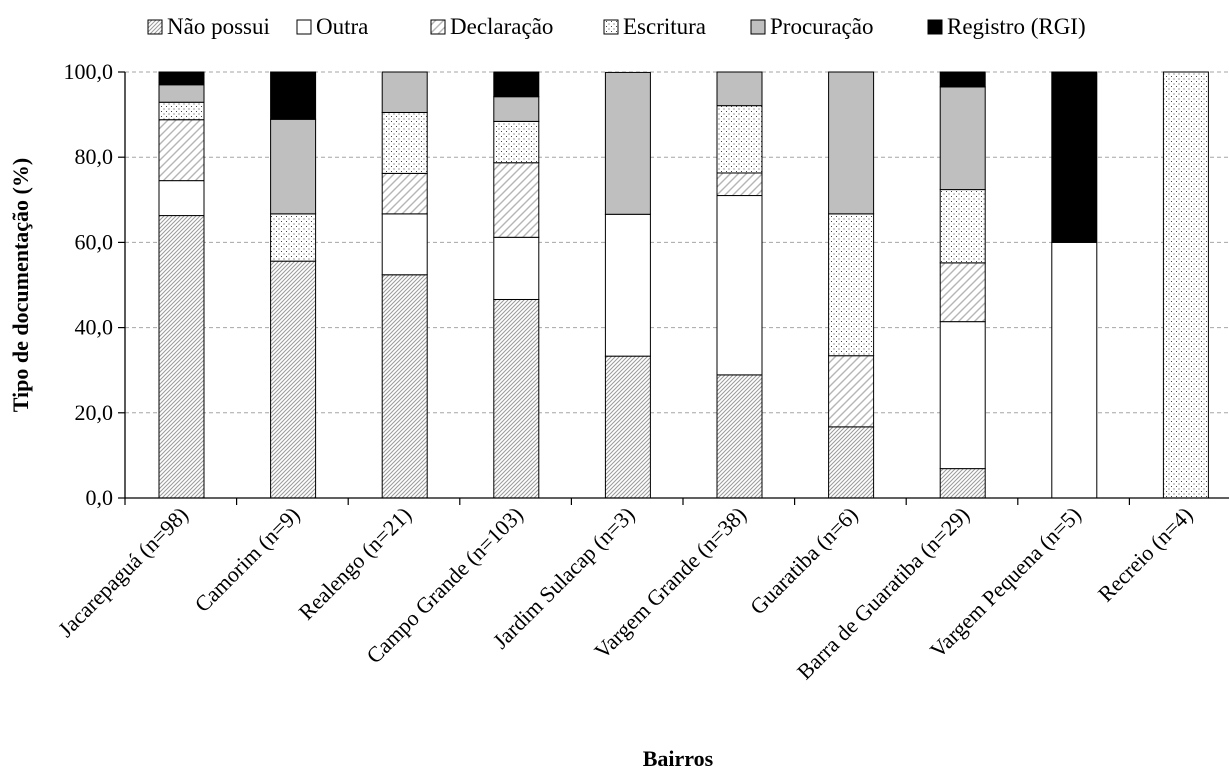  What do you see at coordinates (247, 559) in the screenshot?
I see `x-tick-label: Camorim (n=9)` at bounding box center [247, 559].